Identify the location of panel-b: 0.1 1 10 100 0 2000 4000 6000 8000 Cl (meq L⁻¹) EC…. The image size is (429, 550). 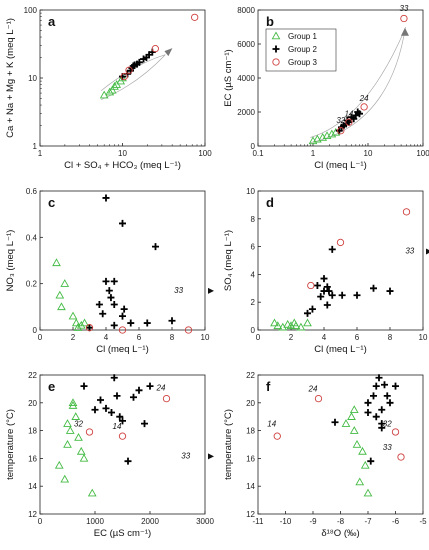
(326, 87).